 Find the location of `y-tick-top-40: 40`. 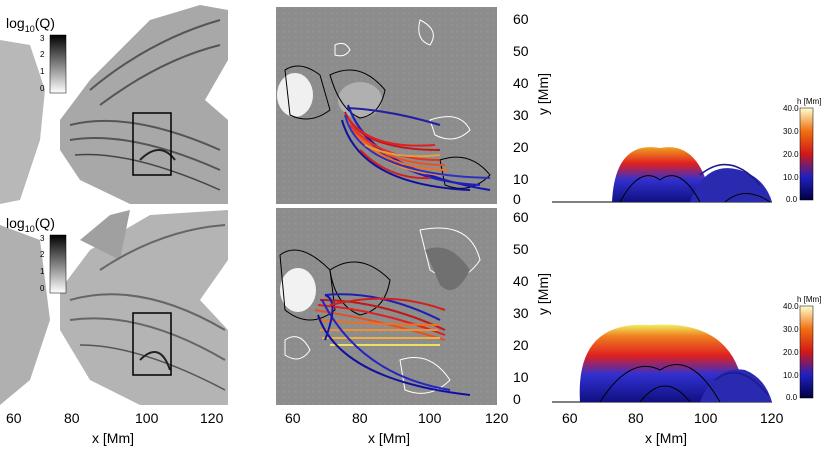

y-tick-top-40: 40 is located at coordinates (521, 83).